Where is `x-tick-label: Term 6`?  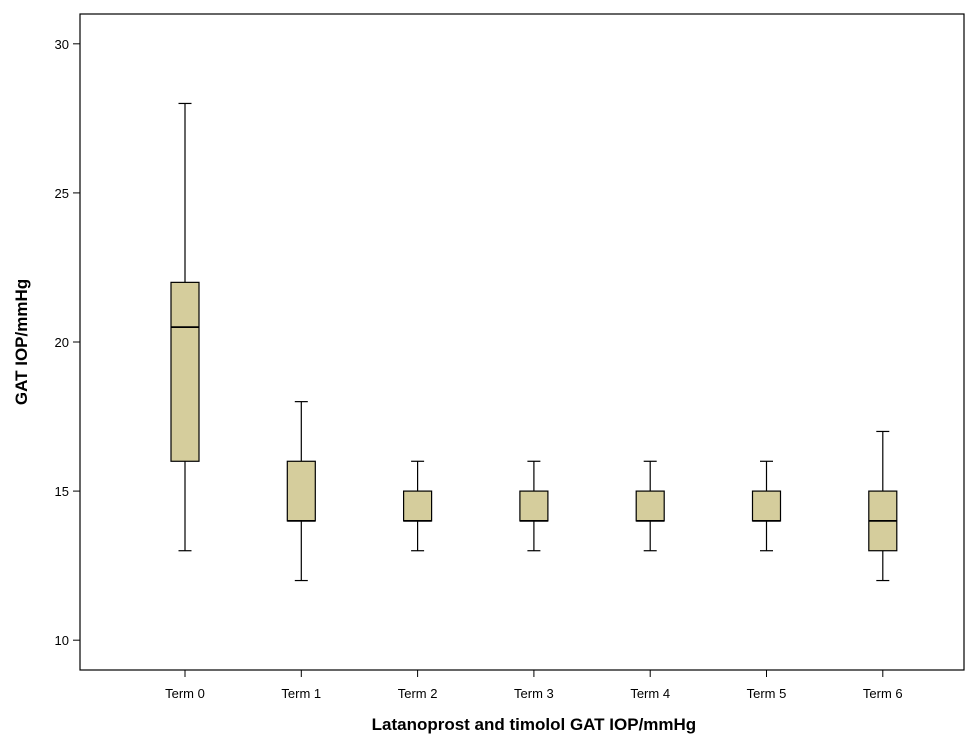
x-tick-label: Term 6 is located at coordinates (883, 693).